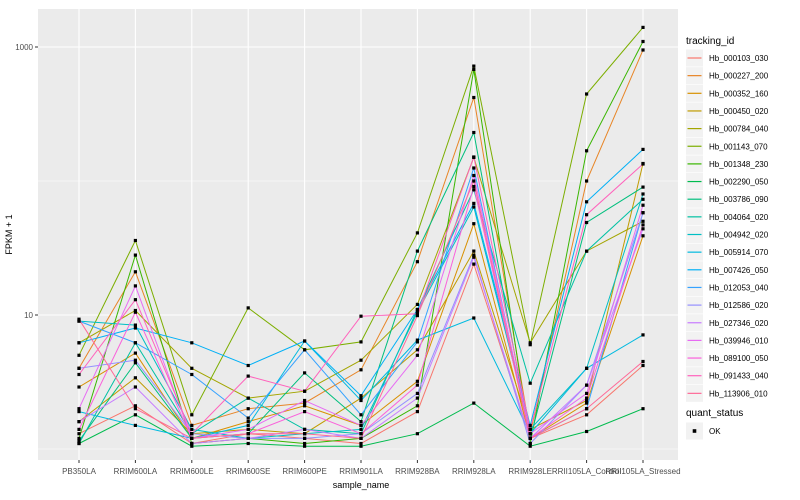 The image size is (800, 500). What do you see at coordinates (739, 270) in the screenshot?
I see `legend-label-Hb_007426_050: Hb_007426_050` at bounding box center [739, 270].